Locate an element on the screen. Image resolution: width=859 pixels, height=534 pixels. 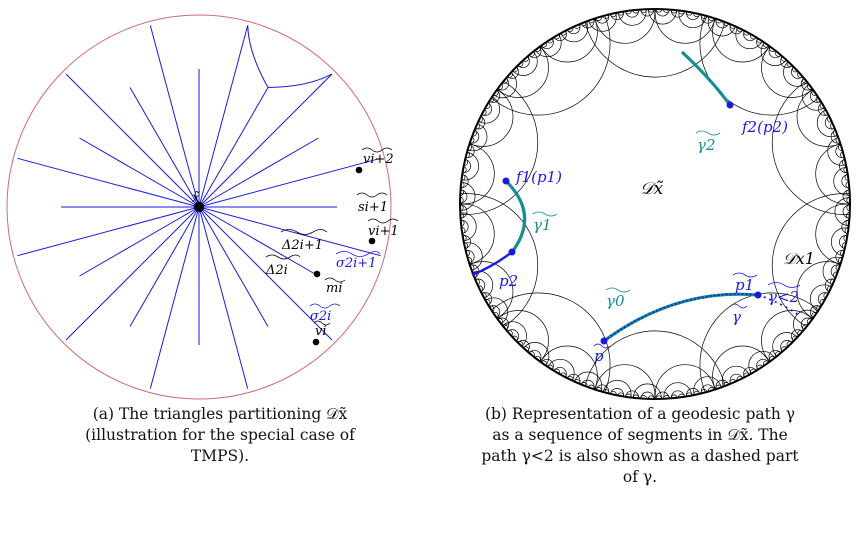
segment-p2-blue is located at coordinates (492, 264).